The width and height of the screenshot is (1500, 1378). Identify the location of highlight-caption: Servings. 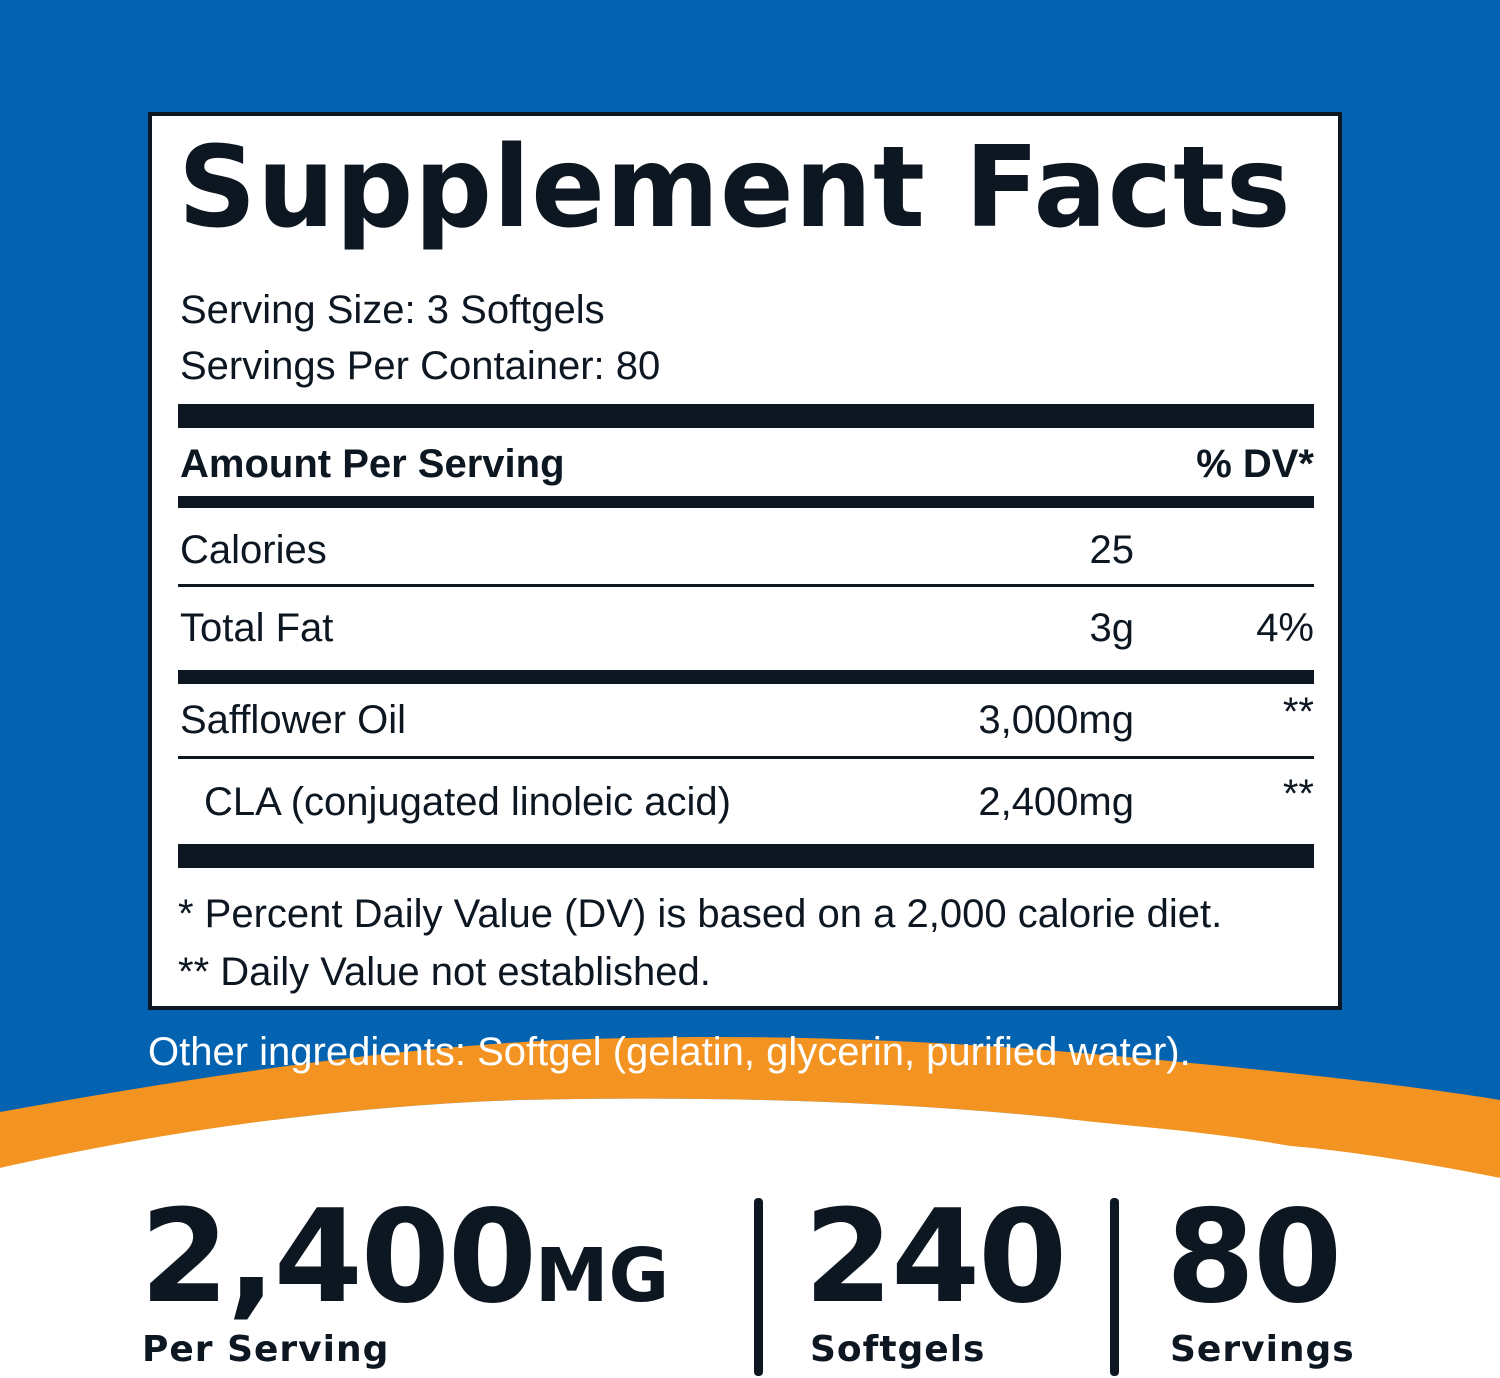
(1262, 1349).